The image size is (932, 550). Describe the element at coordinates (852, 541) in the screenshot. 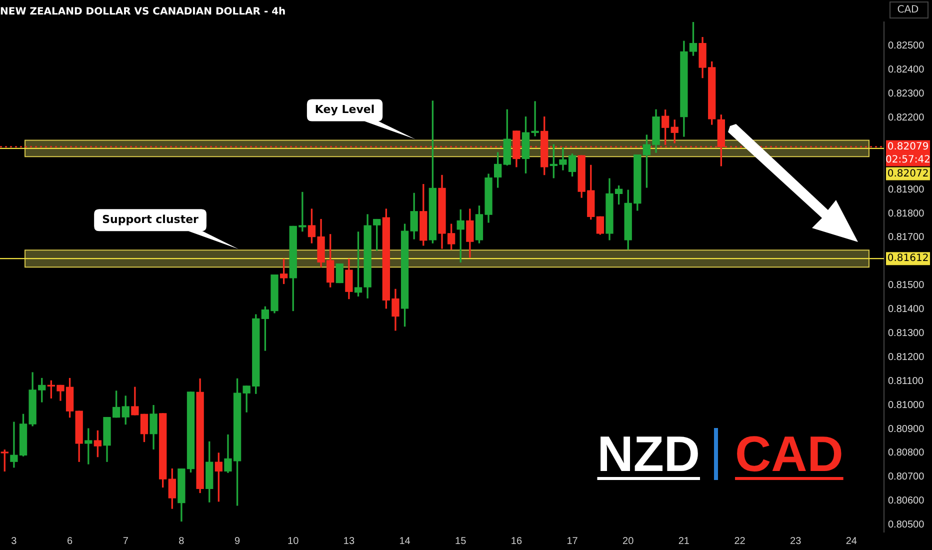

I see `x-tick-label: 24` at that location.